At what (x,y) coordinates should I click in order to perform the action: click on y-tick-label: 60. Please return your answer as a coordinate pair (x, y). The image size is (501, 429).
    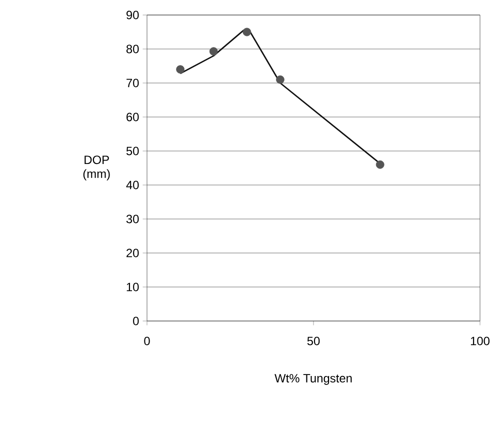
    Looking at the image, I should click on (132, 117).